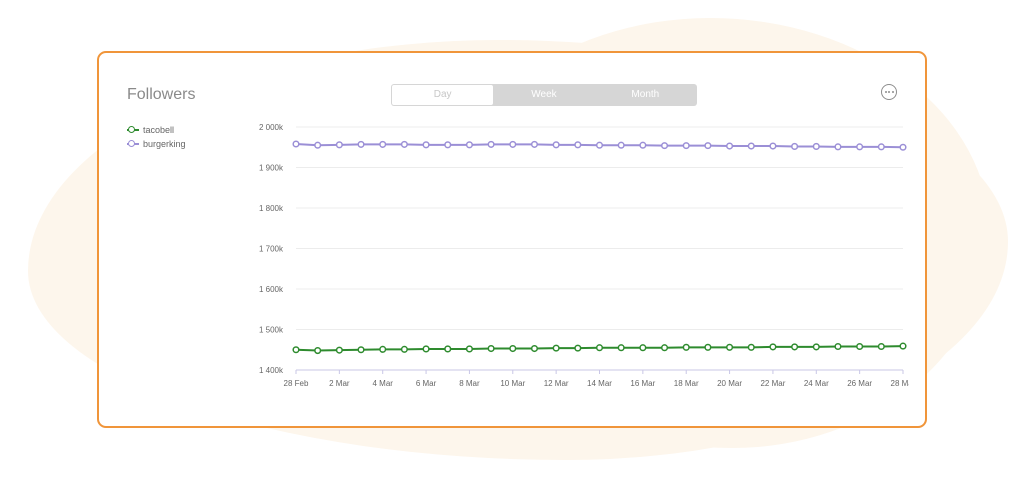  I want to click on y-tick-label: 1 900k, so click(271, 168).